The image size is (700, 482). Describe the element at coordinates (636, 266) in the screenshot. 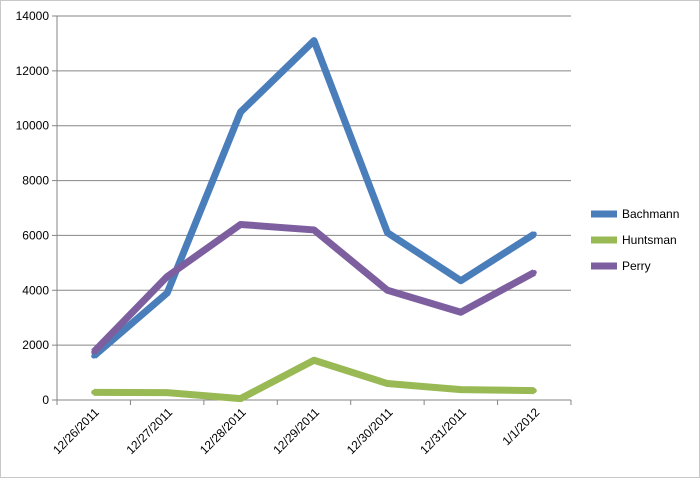

I see `legend-label-perry: Perry` at that location.